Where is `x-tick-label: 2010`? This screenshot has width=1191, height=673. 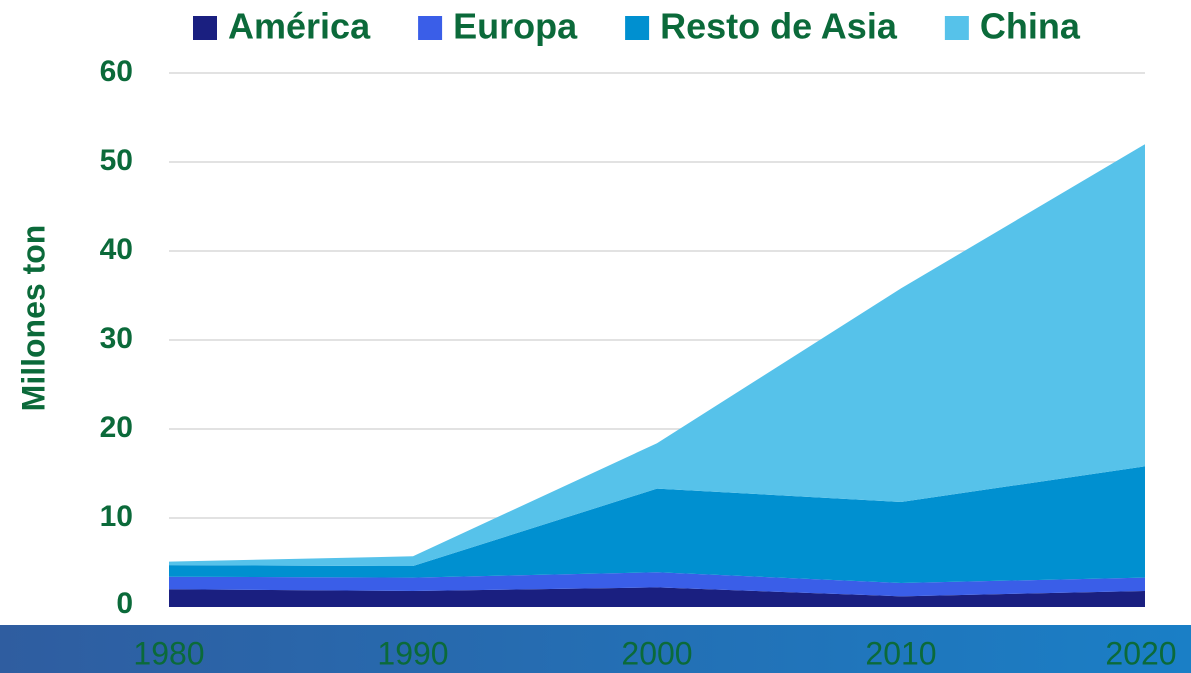 x-tick-label: 2010 is located at coordinates (900, 653).